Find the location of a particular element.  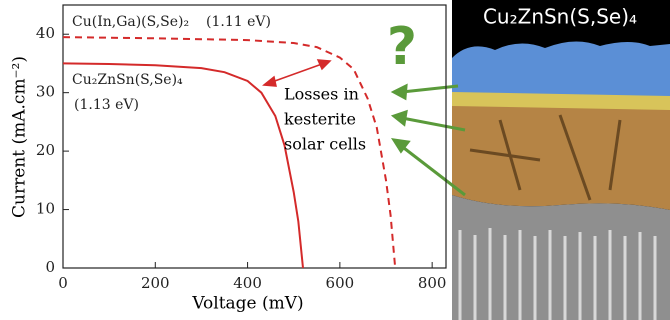

annotation: solar cells is located at coordinates (325, 144).